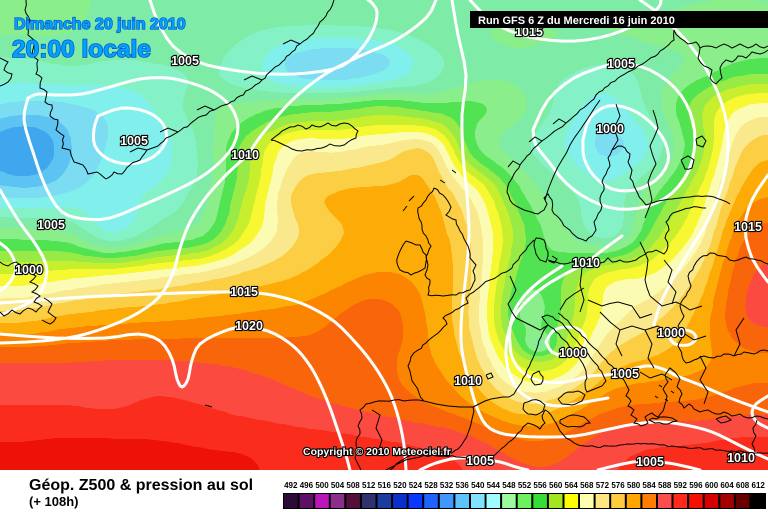  I want to click on svg-text: 520, so click(400, 485).